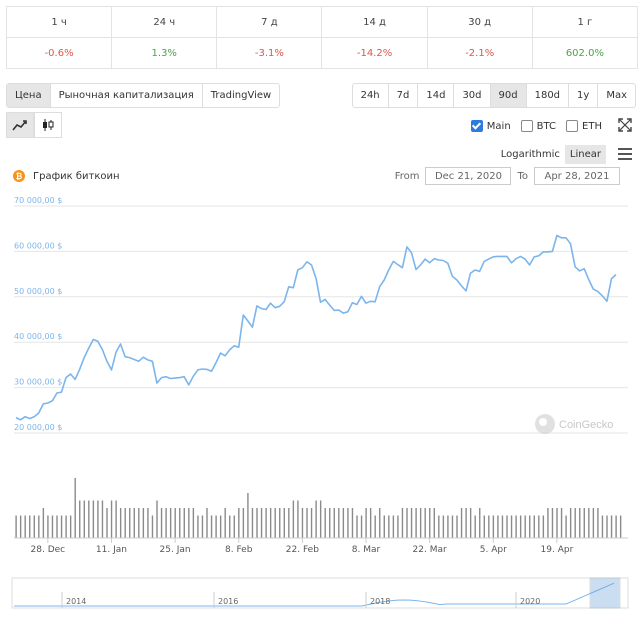 The height and width of the screenshot is (621, 642). Describe the element at coordinates (374, 22) in the screenshot. I see `perf-header-14d: 14 д` at that location.